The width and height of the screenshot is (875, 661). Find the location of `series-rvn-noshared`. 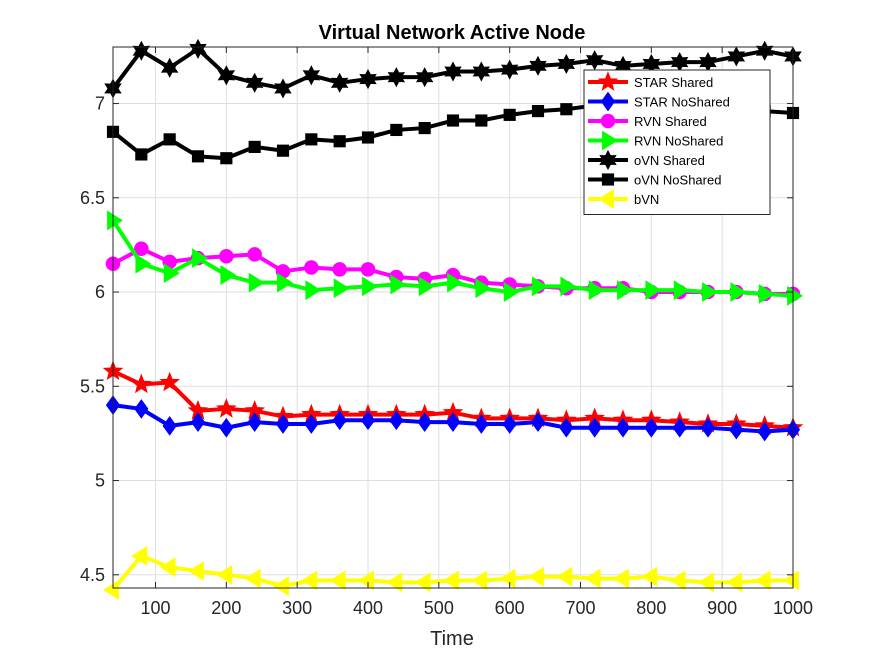

series-rvn-noshared is located at coordinates (455, 258).